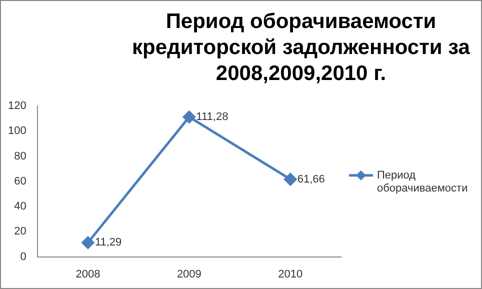  What do you see at coordinates (17, 131) in the screenshot?
I see `y-tick-label: 100` at bounding box center [17, 131].